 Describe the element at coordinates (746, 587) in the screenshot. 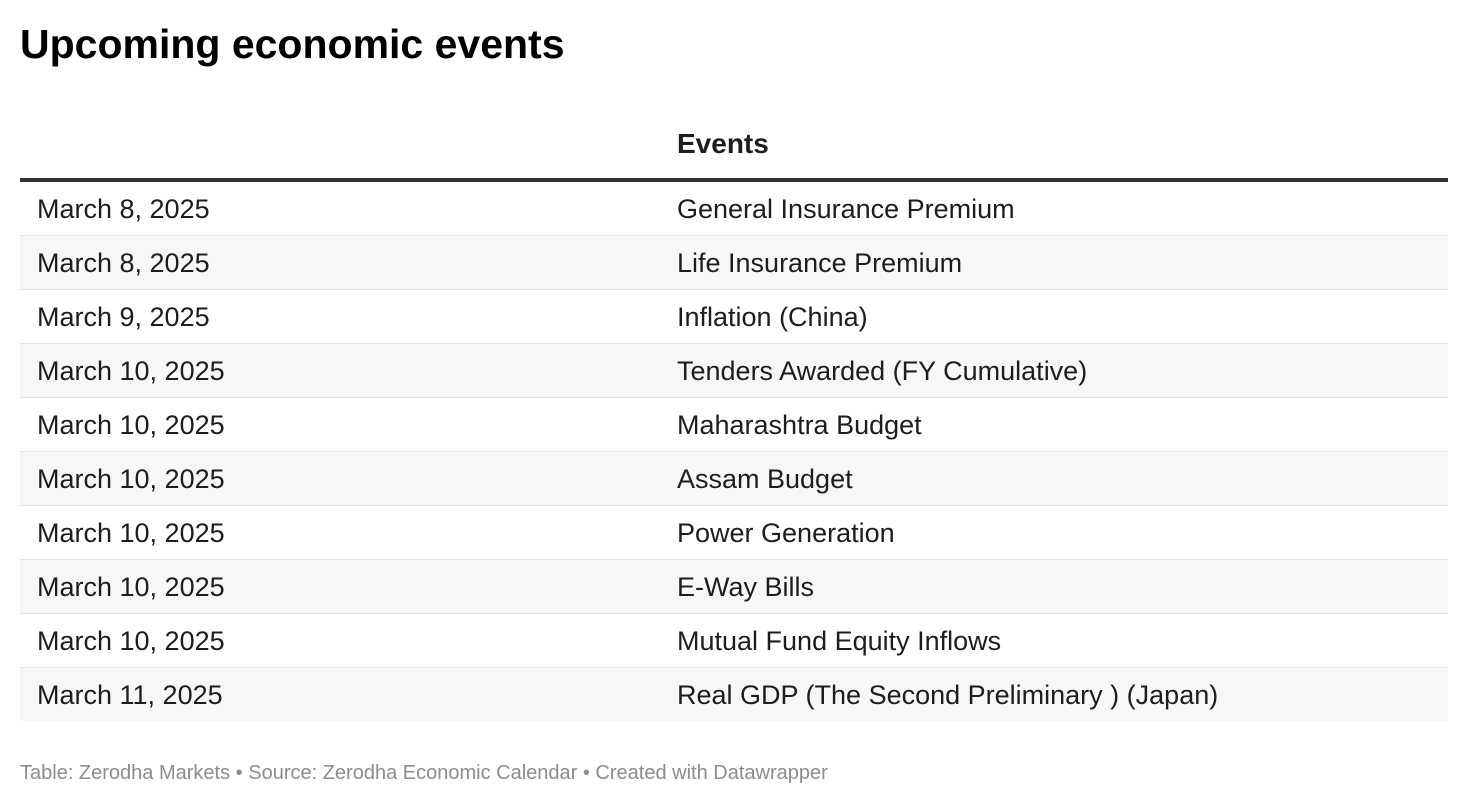

I see `event-cell: E-Way Bills` at that location.